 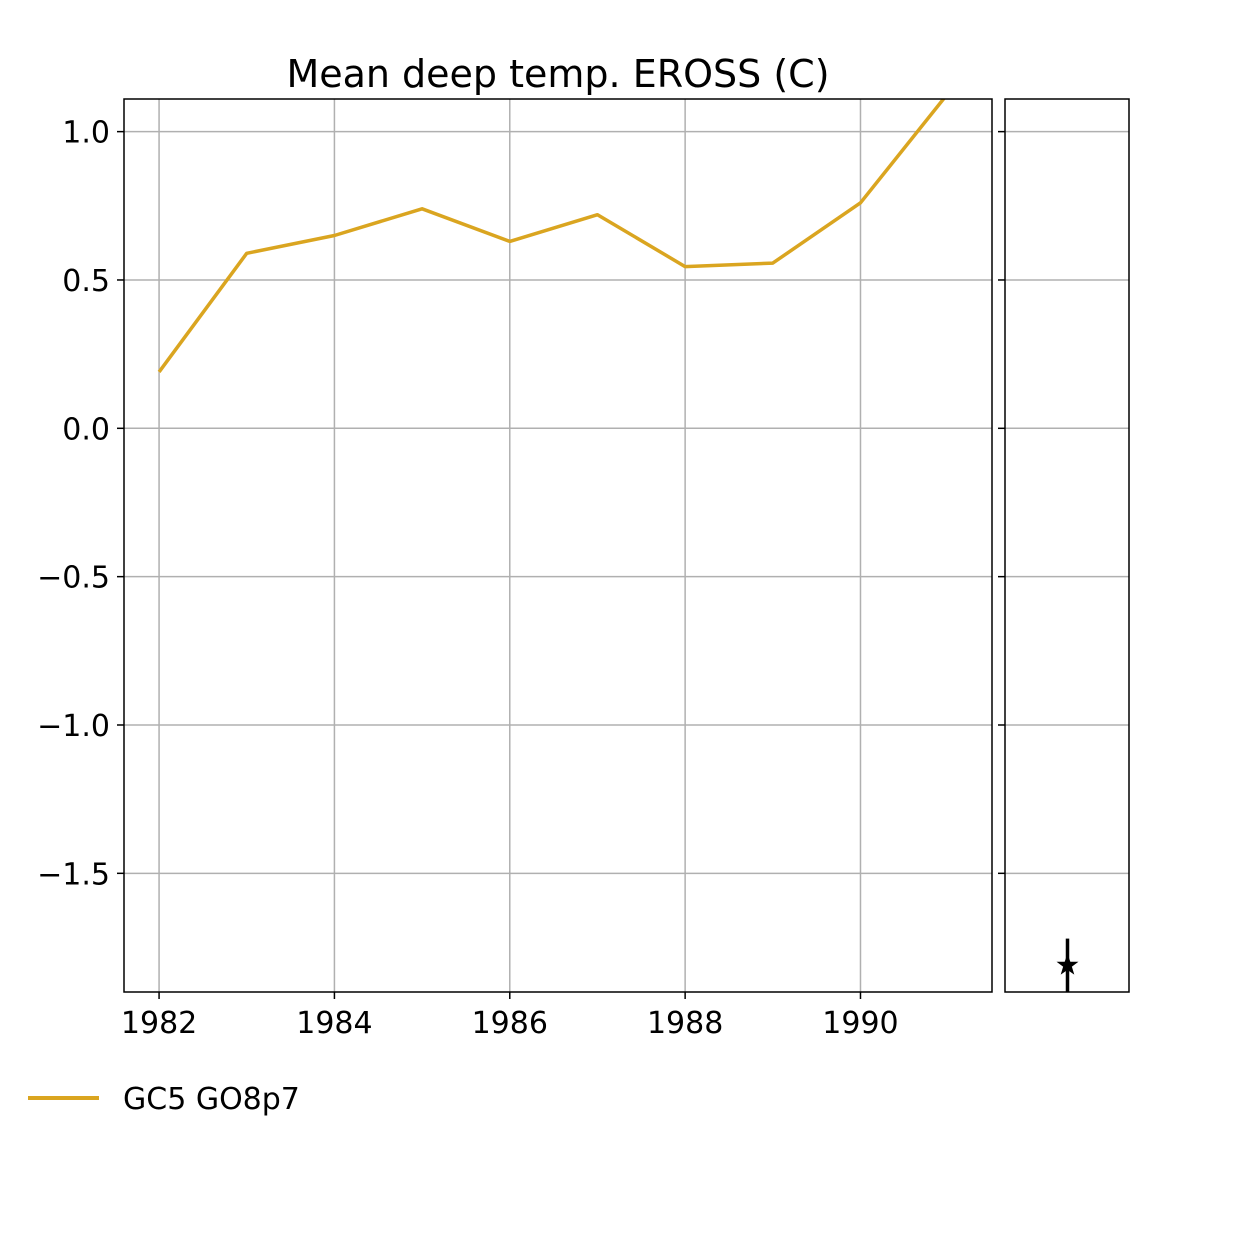 I want to click on side-grid, so click(x=1067, y=502).